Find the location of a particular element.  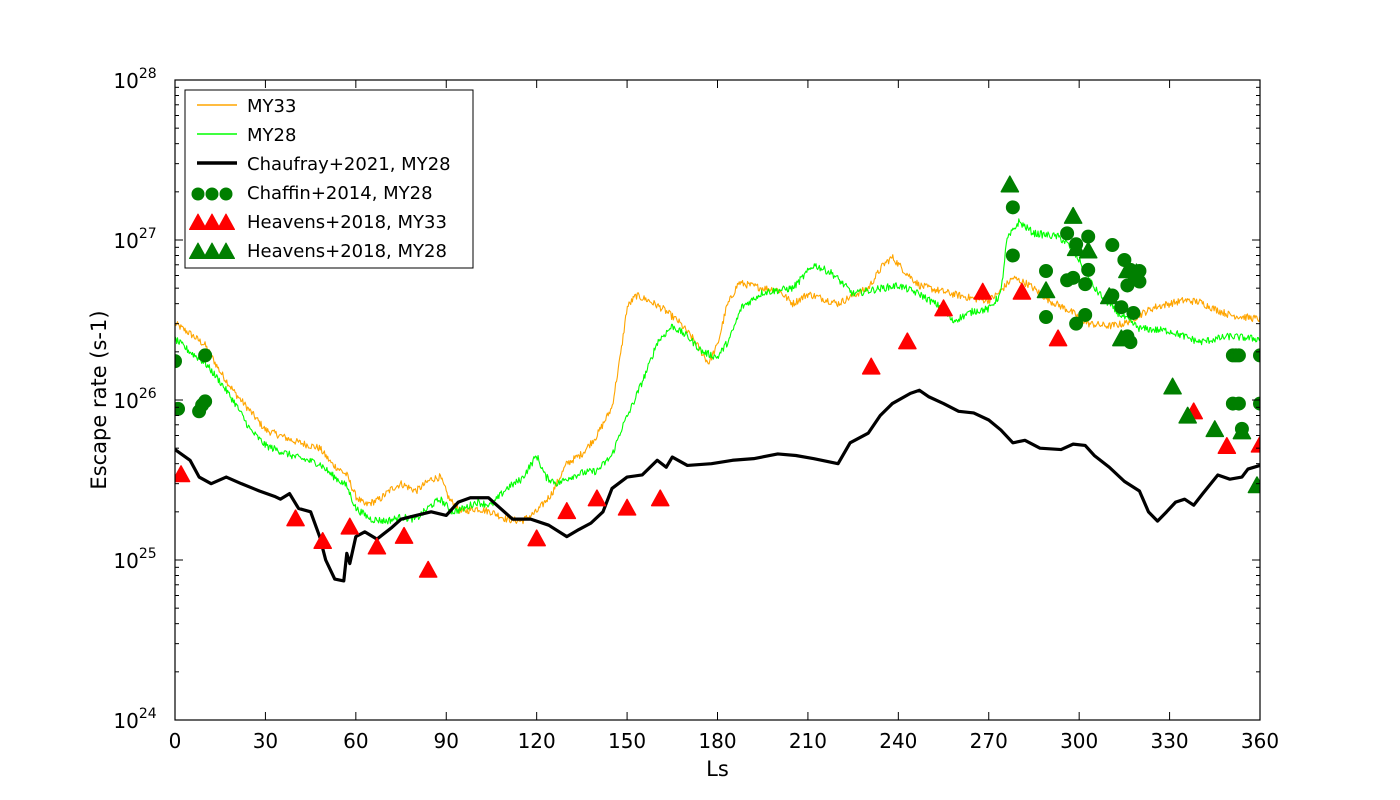

x-tick-label: 330 is located at coordinates (1169, 741).